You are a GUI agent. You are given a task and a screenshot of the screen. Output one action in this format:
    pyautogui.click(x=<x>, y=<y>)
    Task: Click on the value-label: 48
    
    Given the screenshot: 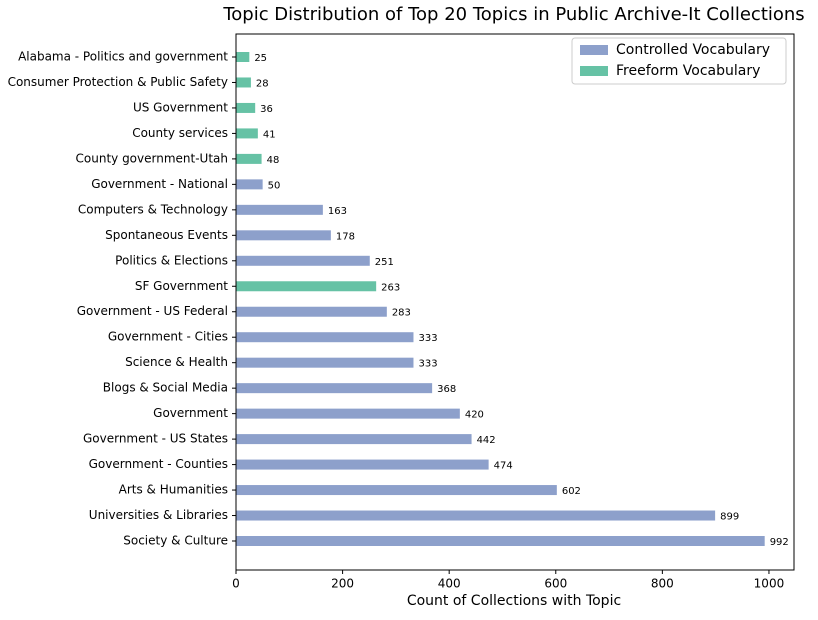 What is the action you would take?
    pyautogui.click(x=273, y=160)
    